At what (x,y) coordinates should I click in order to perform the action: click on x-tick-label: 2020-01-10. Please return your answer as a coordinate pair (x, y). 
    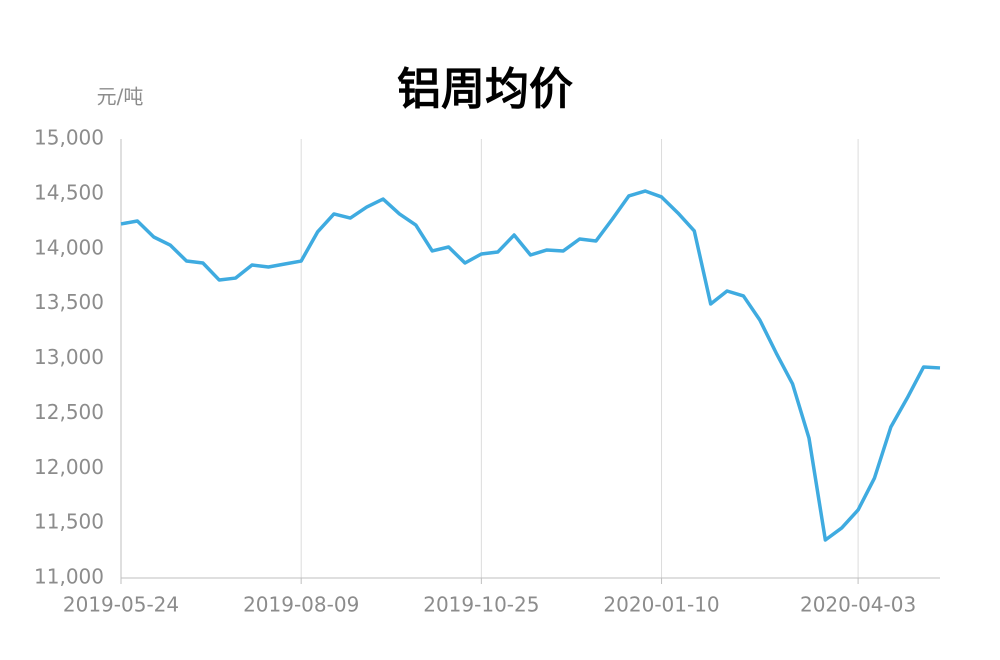
    Looking at the image, I should click on (661, 605).